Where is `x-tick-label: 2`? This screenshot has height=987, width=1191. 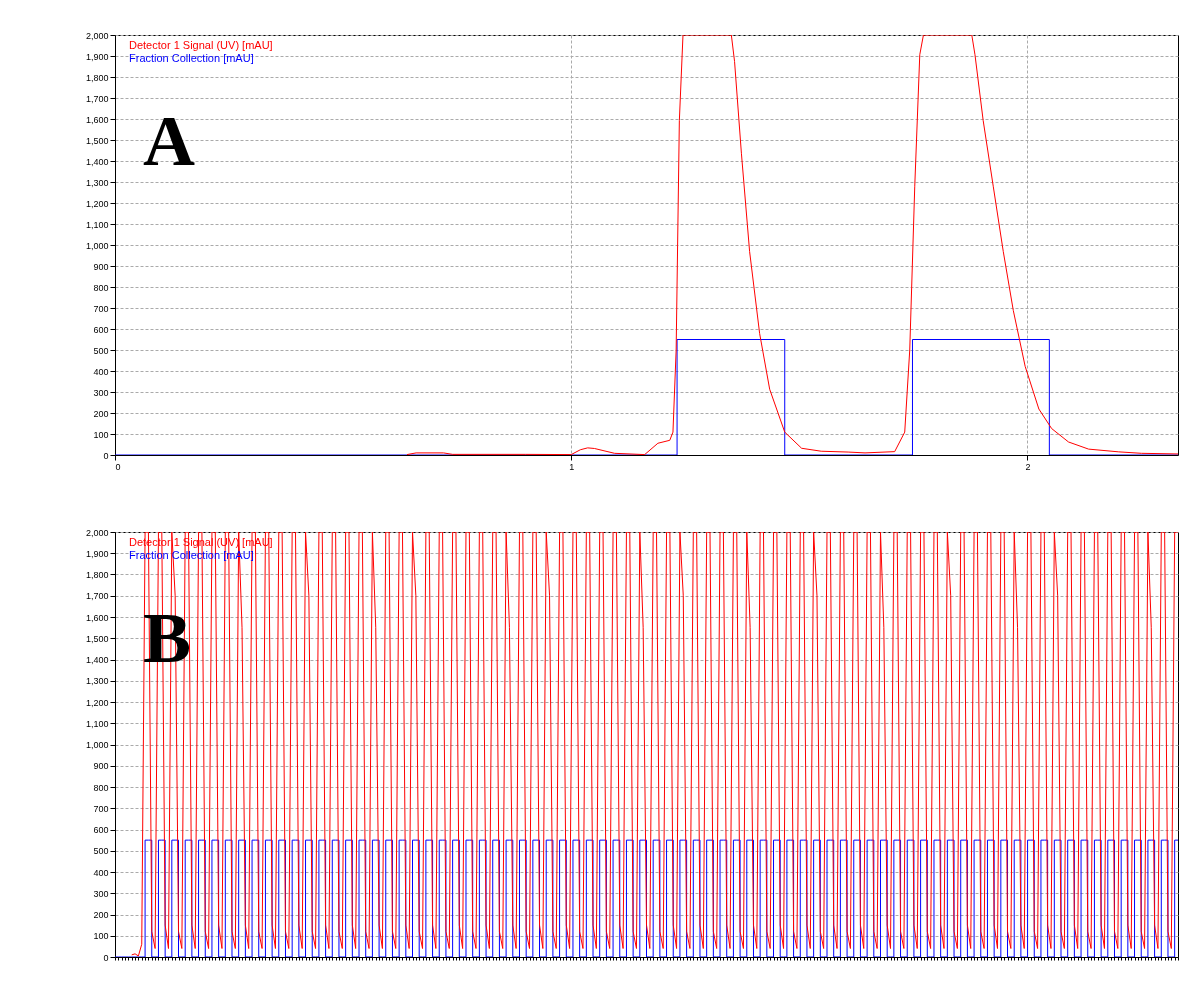
x-tick-label: 2 is located at coordinates (1028, 466).